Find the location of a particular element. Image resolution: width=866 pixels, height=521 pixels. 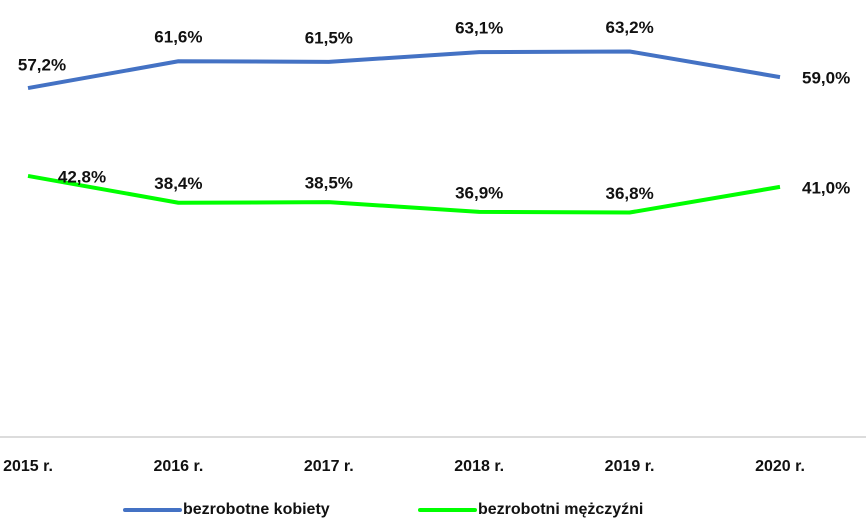

data-label: 63,1% is located at coordinates (479, 28).